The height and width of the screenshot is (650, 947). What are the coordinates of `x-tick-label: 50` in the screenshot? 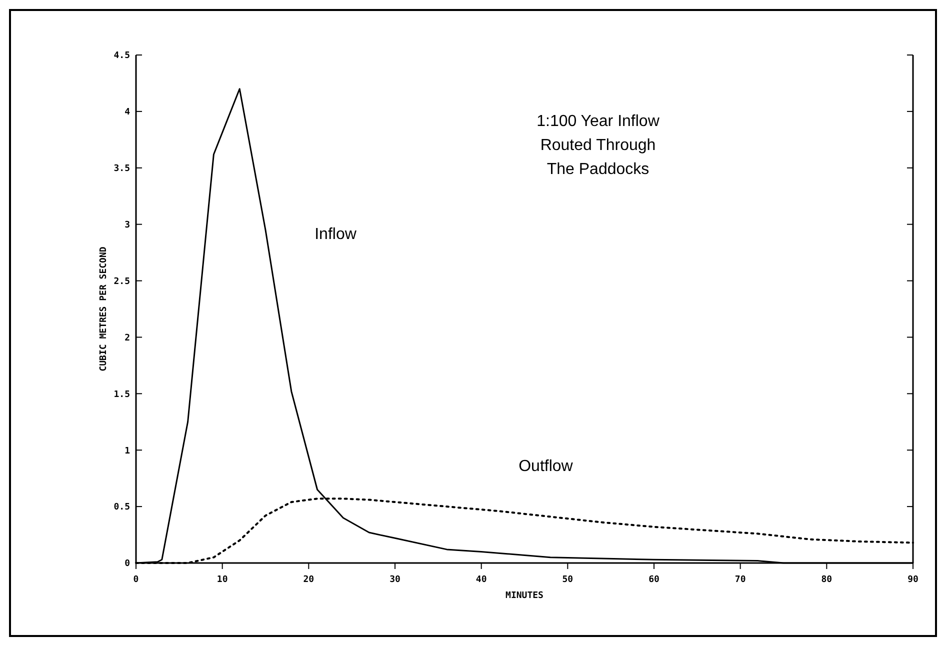 It's located at (568, 580).